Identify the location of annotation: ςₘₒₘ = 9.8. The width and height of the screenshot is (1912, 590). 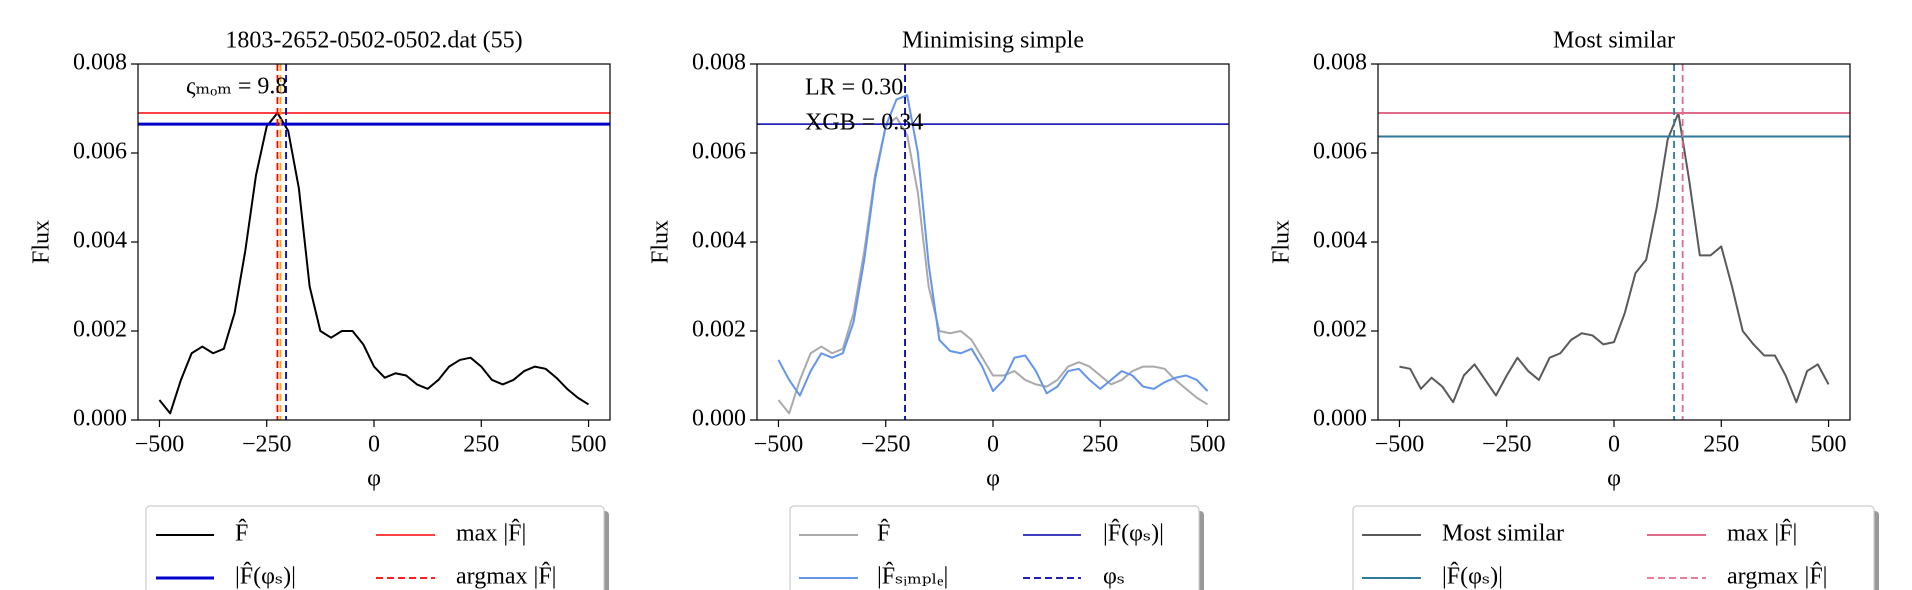
(236, 87).